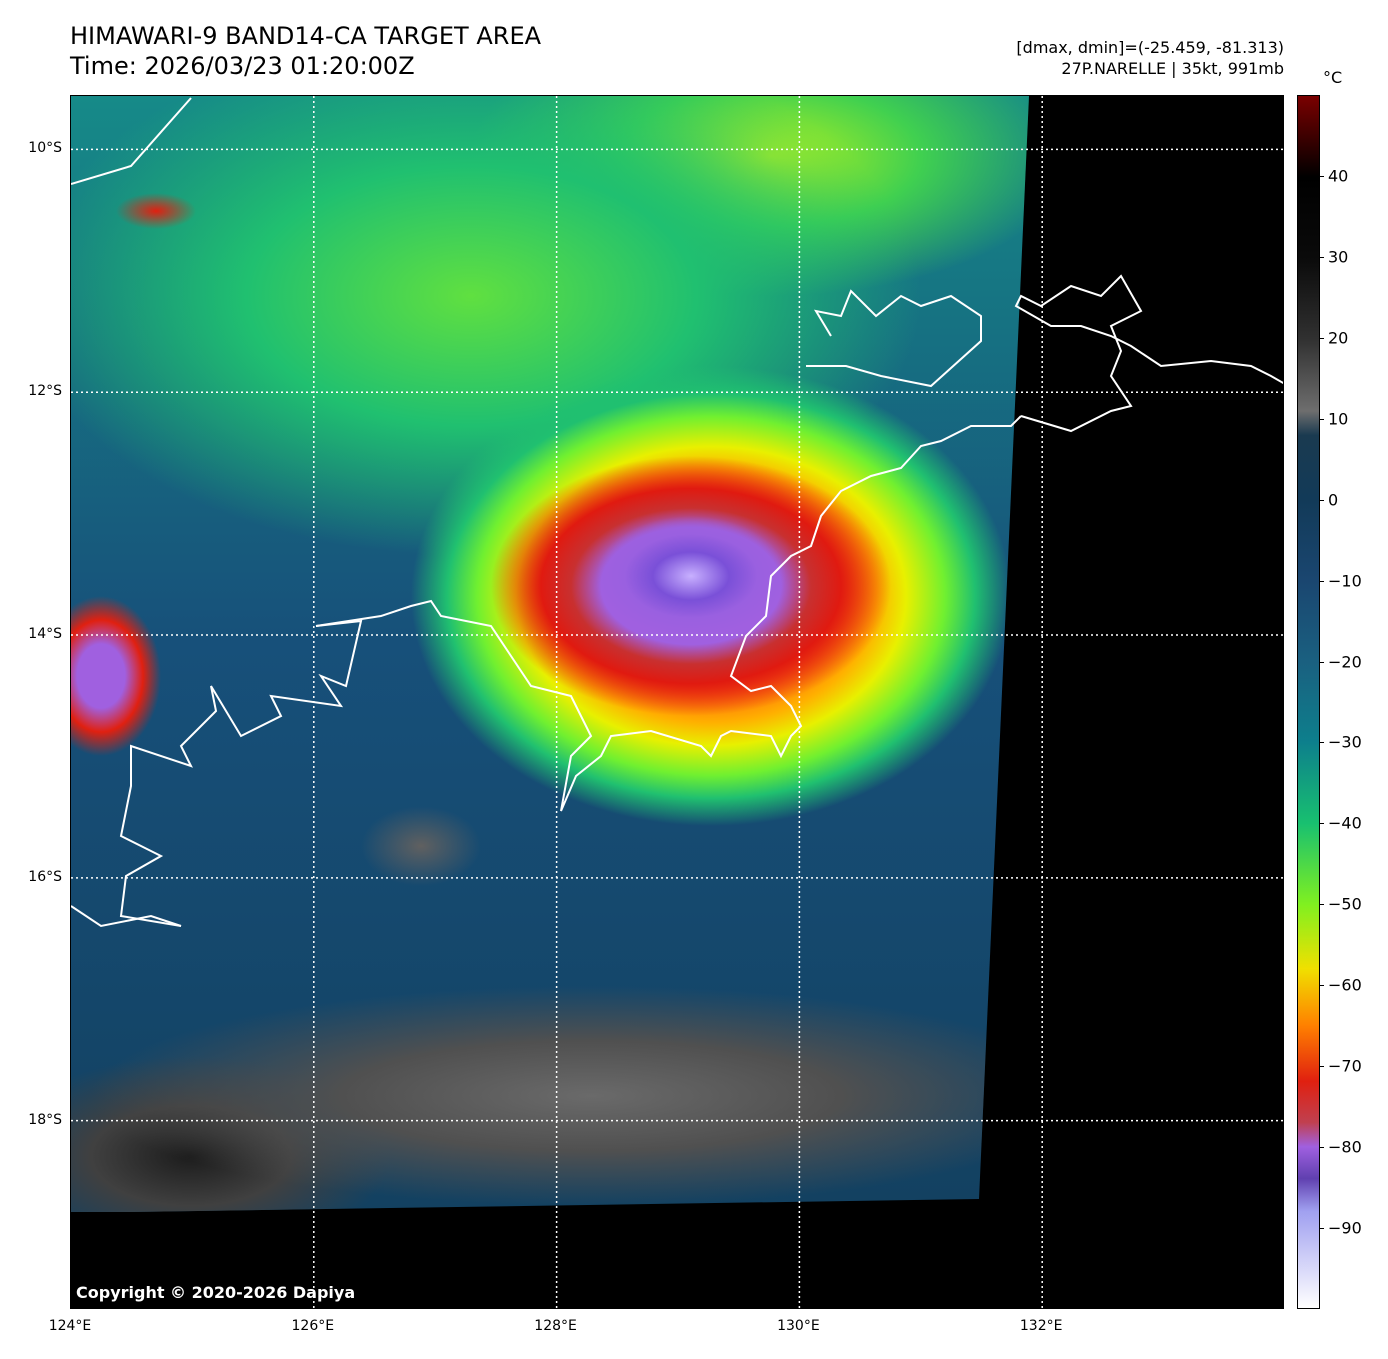 This screenshot has height=1359, width=1388. Describe the element at coordinates (1338, 338) in the screenshot. I see `colorbar-tick-label: 20` at that location.